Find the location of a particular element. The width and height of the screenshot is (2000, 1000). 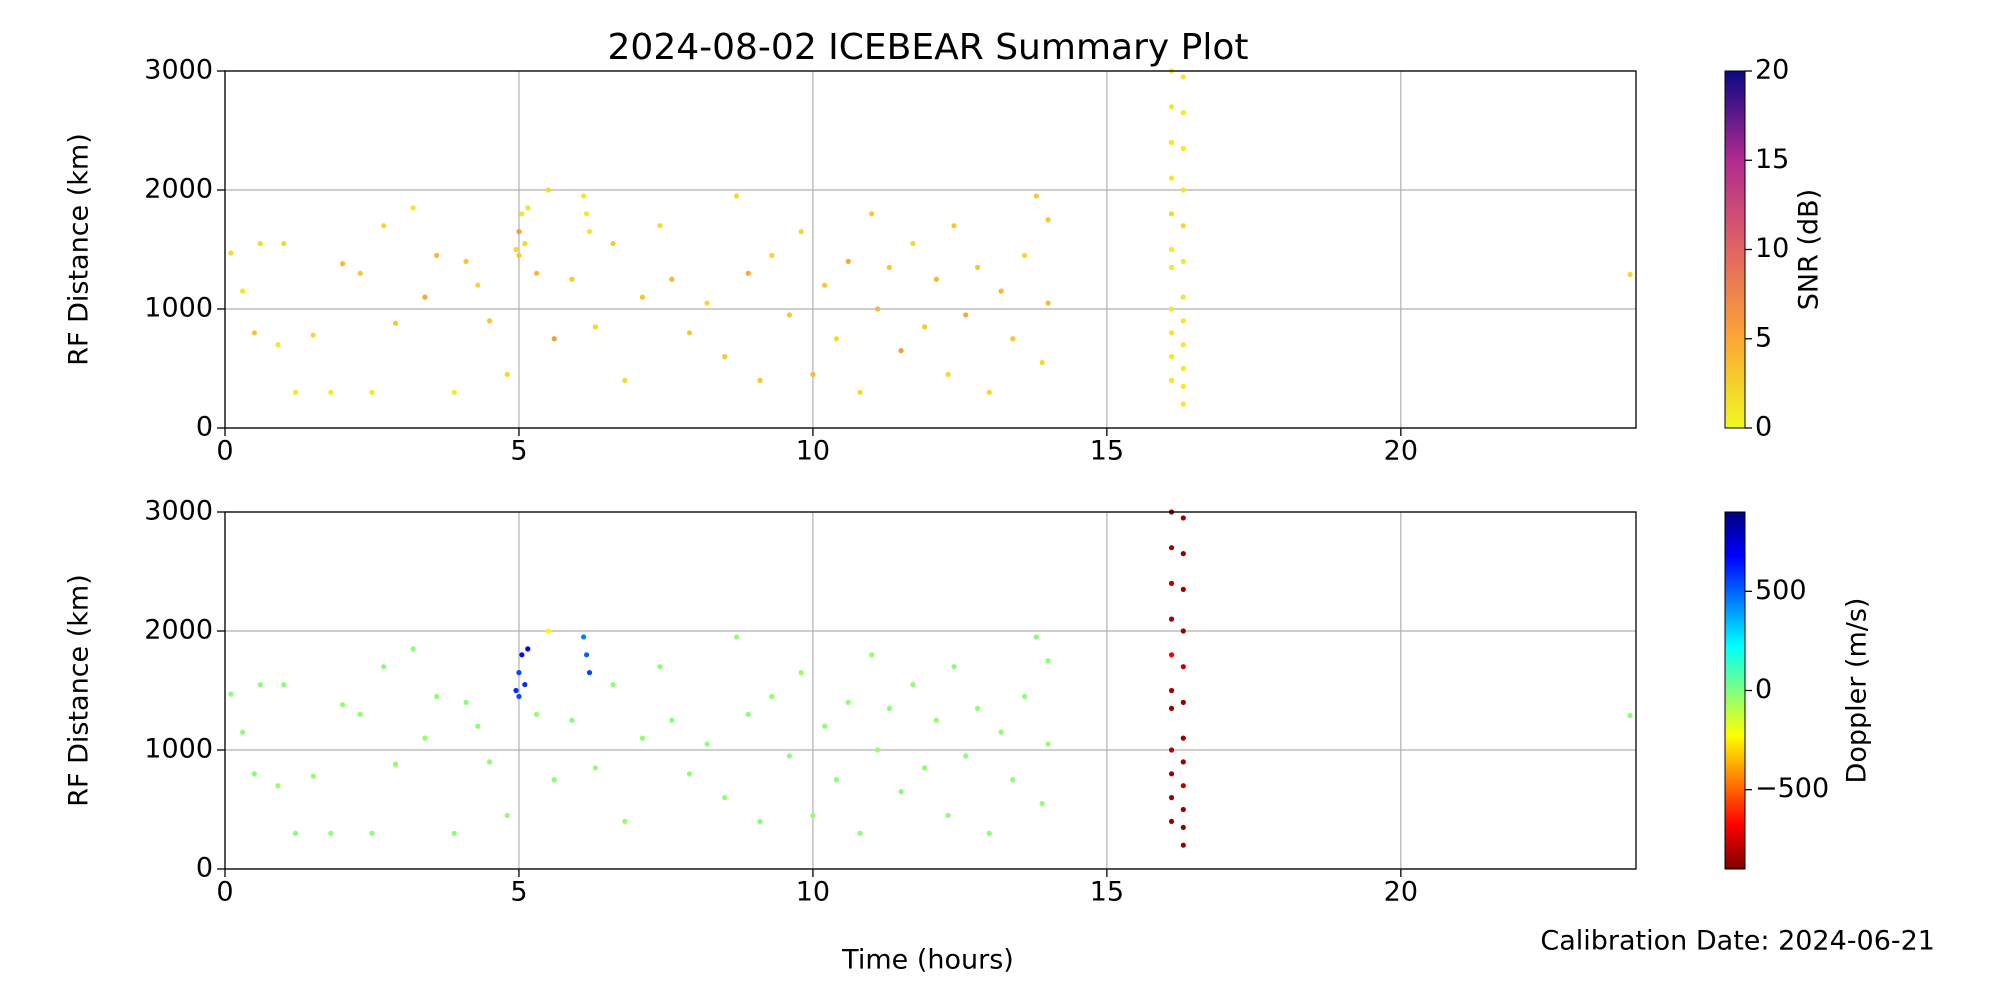

x-tick-label: 15 is located at coordinates (1107, 451).